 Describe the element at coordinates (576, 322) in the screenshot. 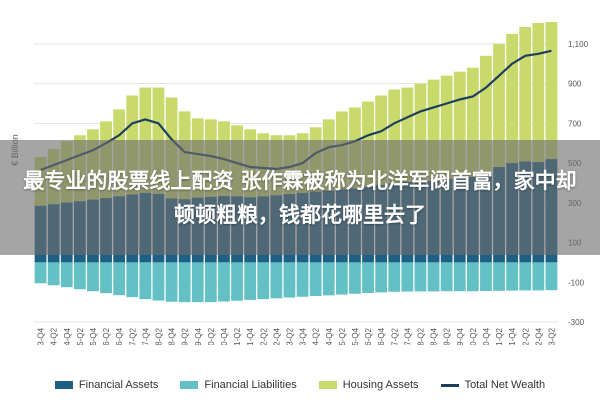

I see `y-tick-label: -300` at that location.